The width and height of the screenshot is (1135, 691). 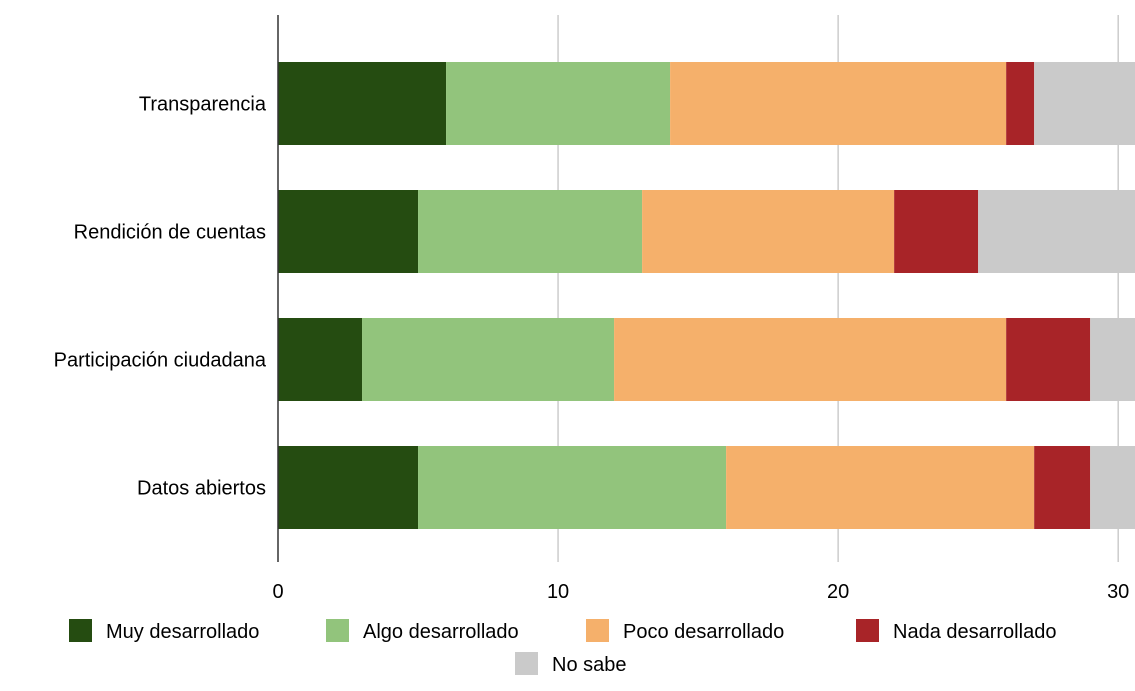 I want to click on x-tick-label: 20, so click(x=838, y=592).